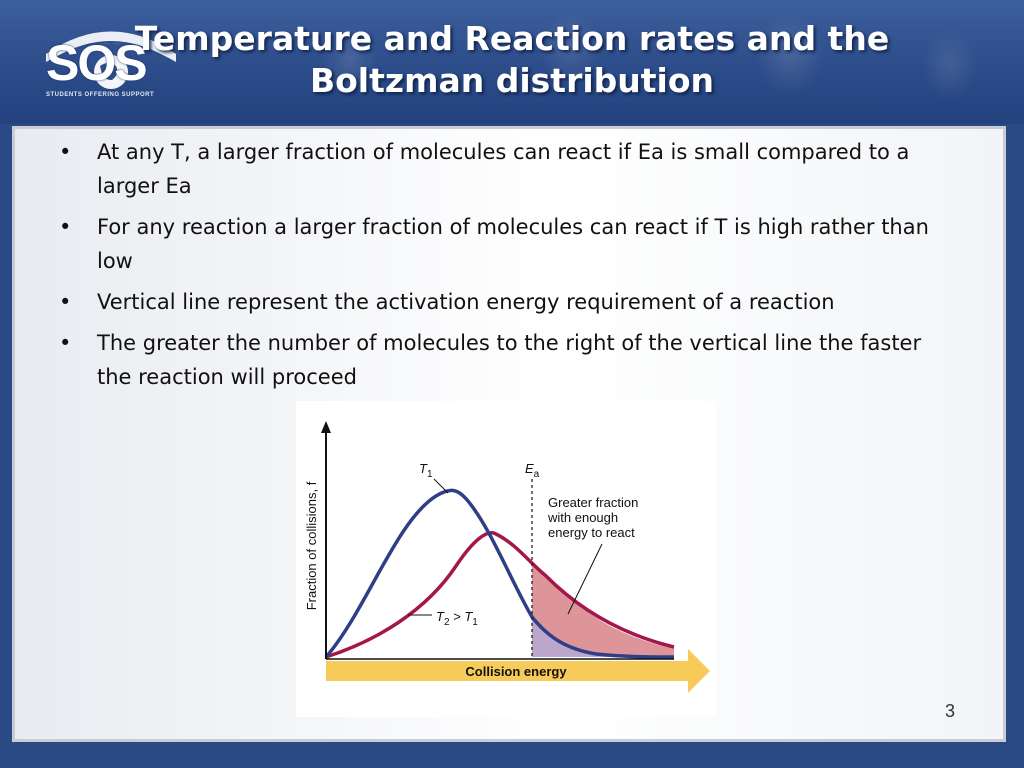 This screenshot has width=1024, height=768. I want to click on title-line-2: Boltzman distribution, so click(512, 80).